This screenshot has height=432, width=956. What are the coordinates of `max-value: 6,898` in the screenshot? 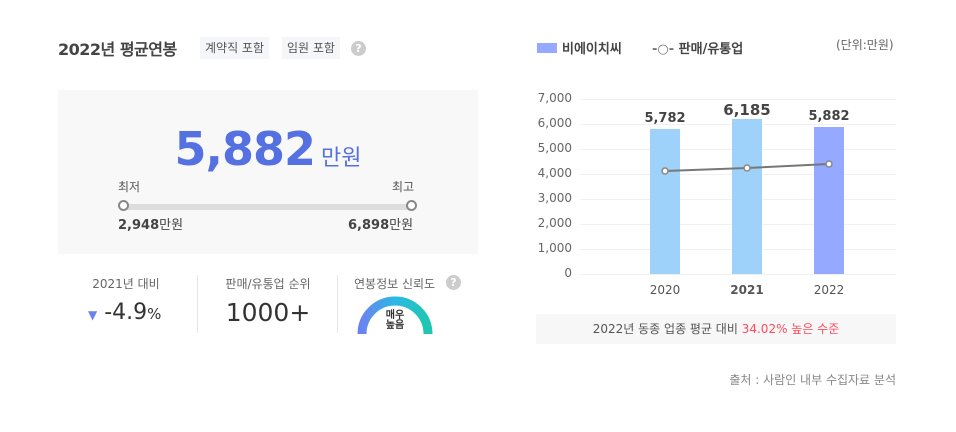 It's located at (369, 225).